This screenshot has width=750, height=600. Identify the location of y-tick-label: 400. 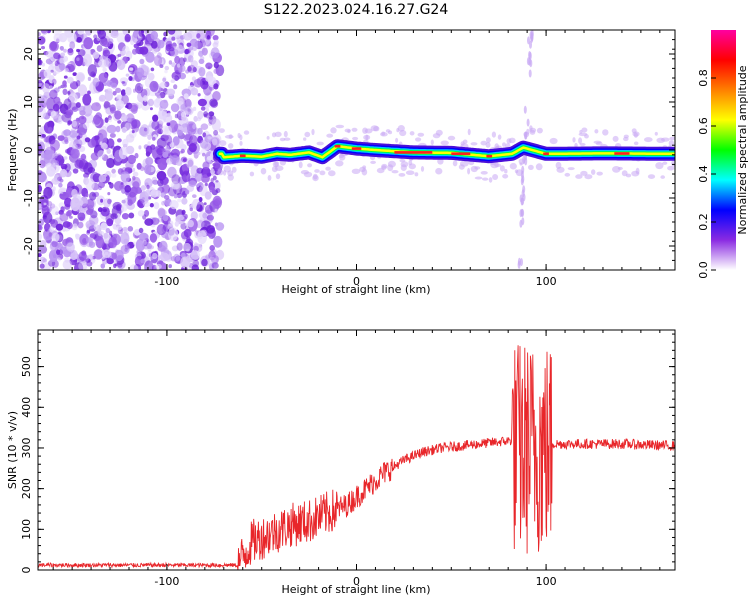
(26, 407).